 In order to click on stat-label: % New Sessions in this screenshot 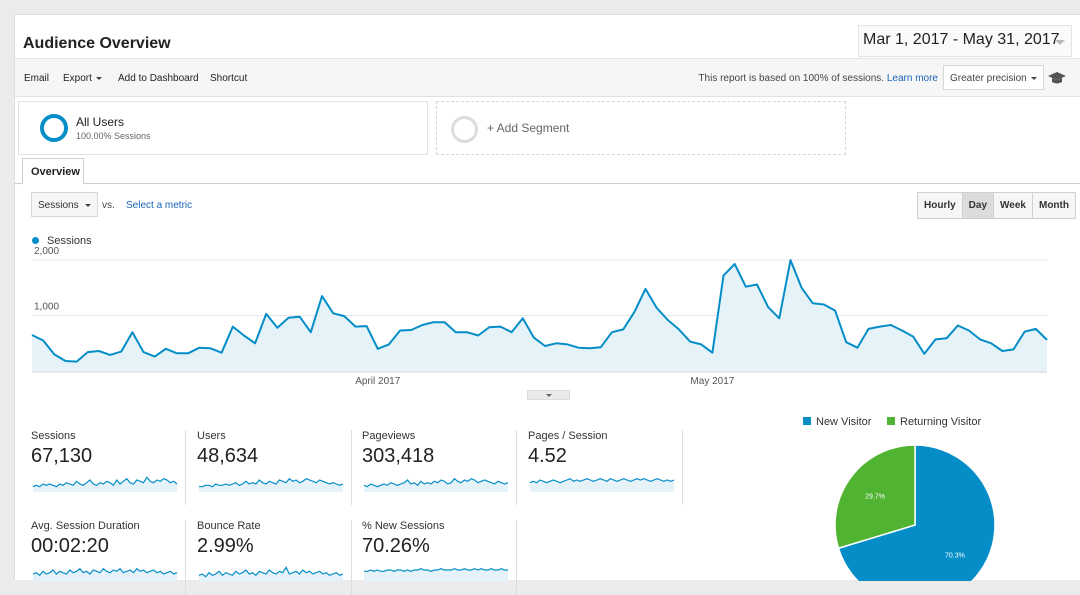, I will do `click(403, 526)`.